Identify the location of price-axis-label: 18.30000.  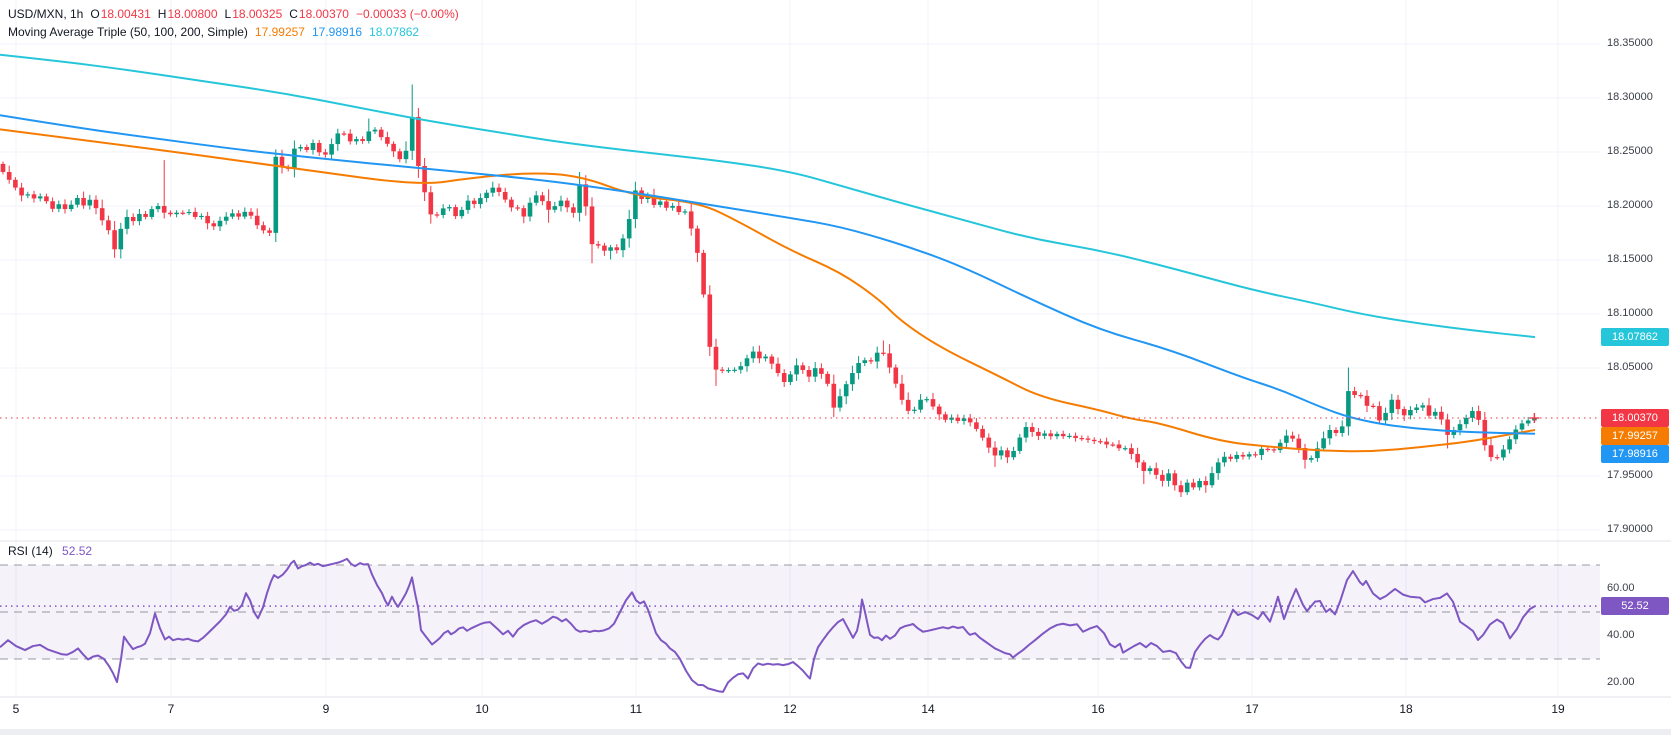
(1630, 97).